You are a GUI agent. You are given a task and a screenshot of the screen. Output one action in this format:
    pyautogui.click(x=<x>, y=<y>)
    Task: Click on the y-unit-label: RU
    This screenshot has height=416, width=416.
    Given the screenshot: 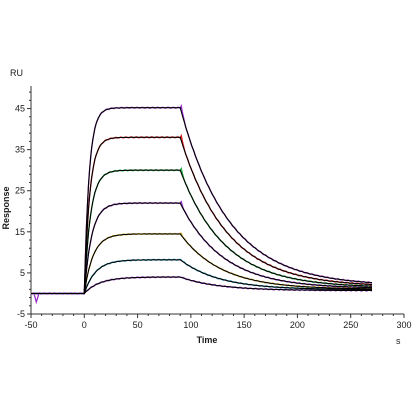 What is the action you would take?
    pyautogui.click(x=16, y=73)
    